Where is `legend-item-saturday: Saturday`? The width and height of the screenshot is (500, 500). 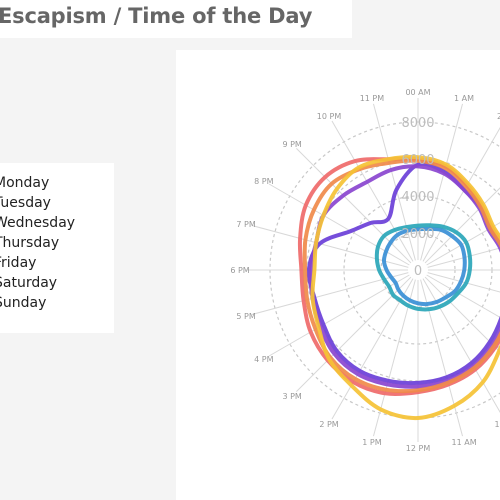 legend-item-saturday: Saturday is located at coordinates (29, 283).